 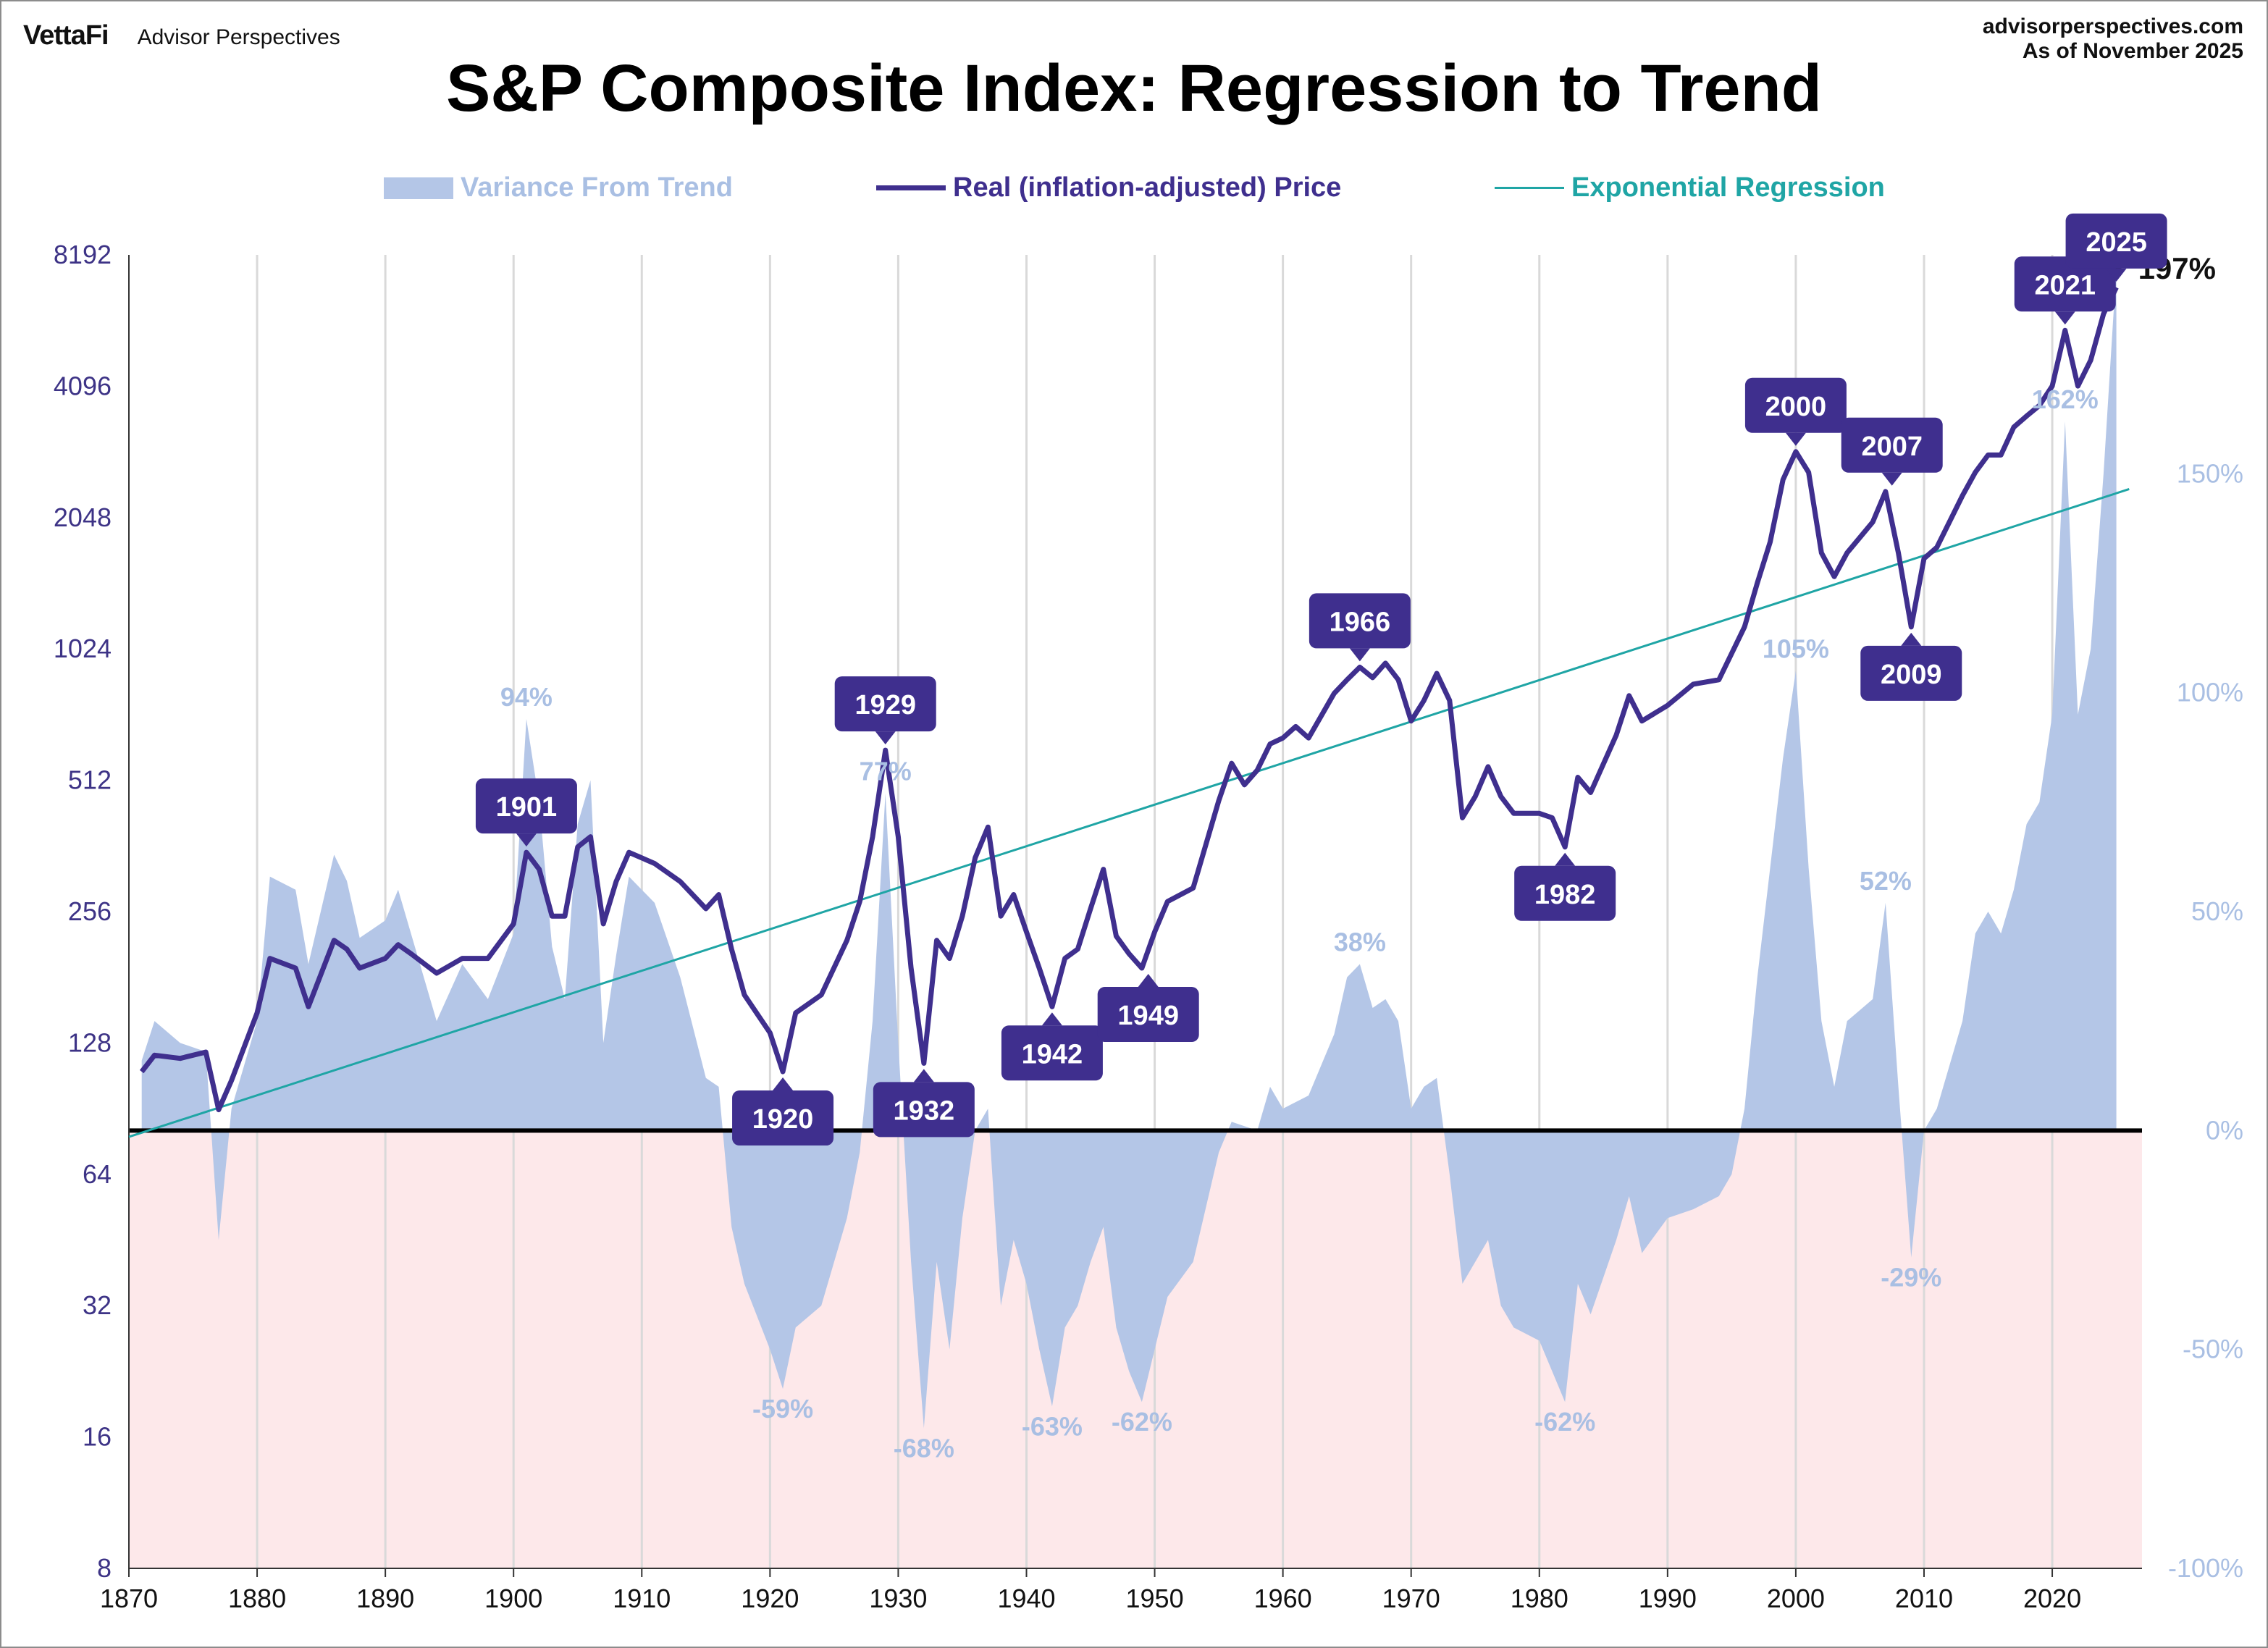 I want to click on x-tick-label: 1920, so click(x=770, y=1598).